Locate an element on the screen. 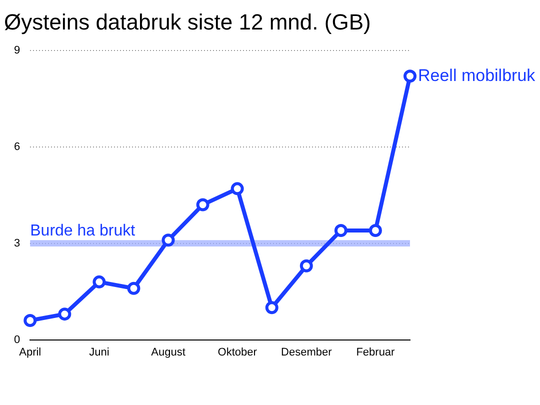  chart-title: Øysteins databruk siste 12 mnd. (GB) is located at coordinates (187, 21).